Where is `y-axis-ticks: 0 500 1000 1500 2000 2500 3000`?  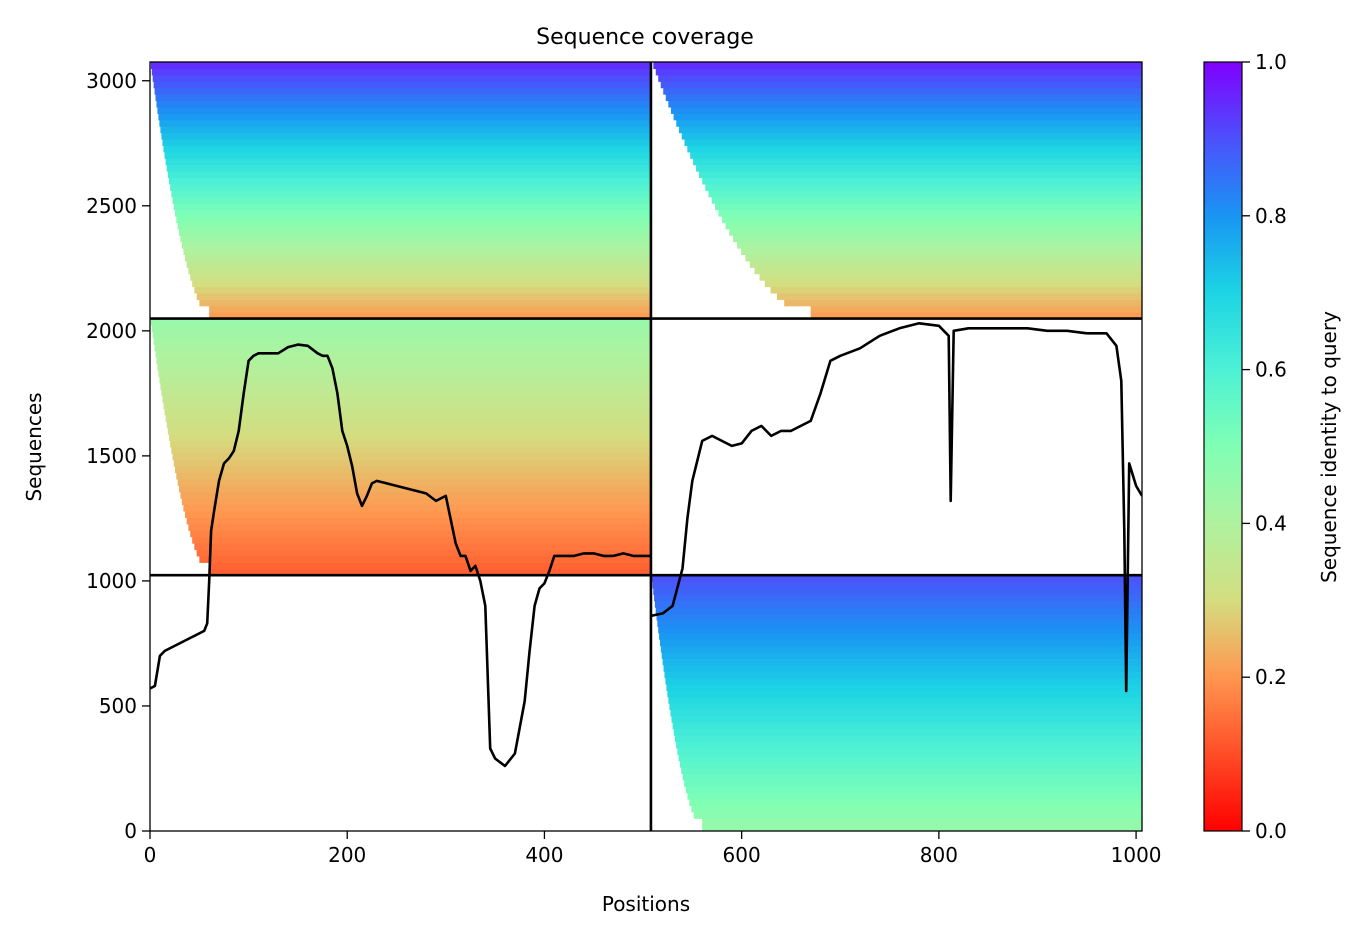
y-axis-ticks: 0 500 1000 1500 2000 2500 3000 is located at coordinates (118, 456).